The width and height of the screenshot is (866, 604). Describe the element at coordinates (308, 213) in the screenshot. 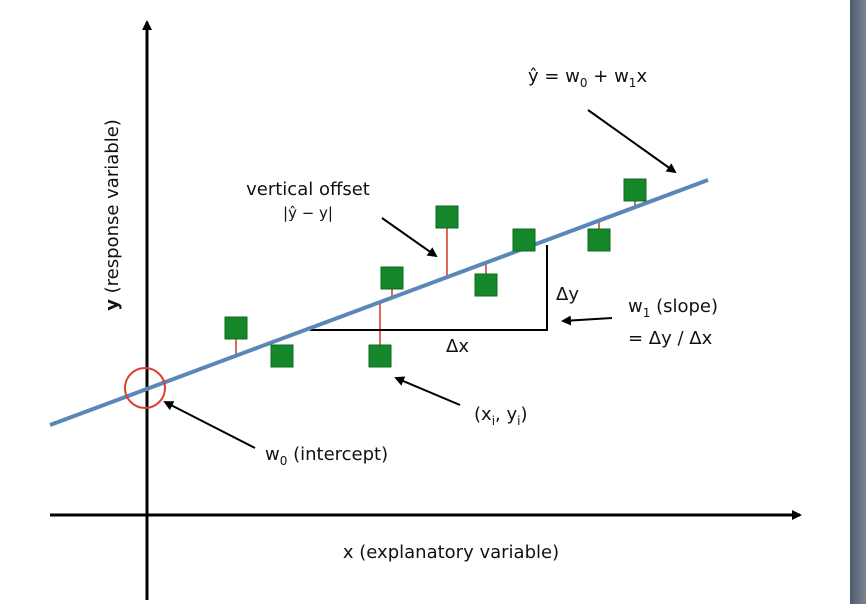

I see `vertical-offset-formula: |ŷ − y|` at that location.